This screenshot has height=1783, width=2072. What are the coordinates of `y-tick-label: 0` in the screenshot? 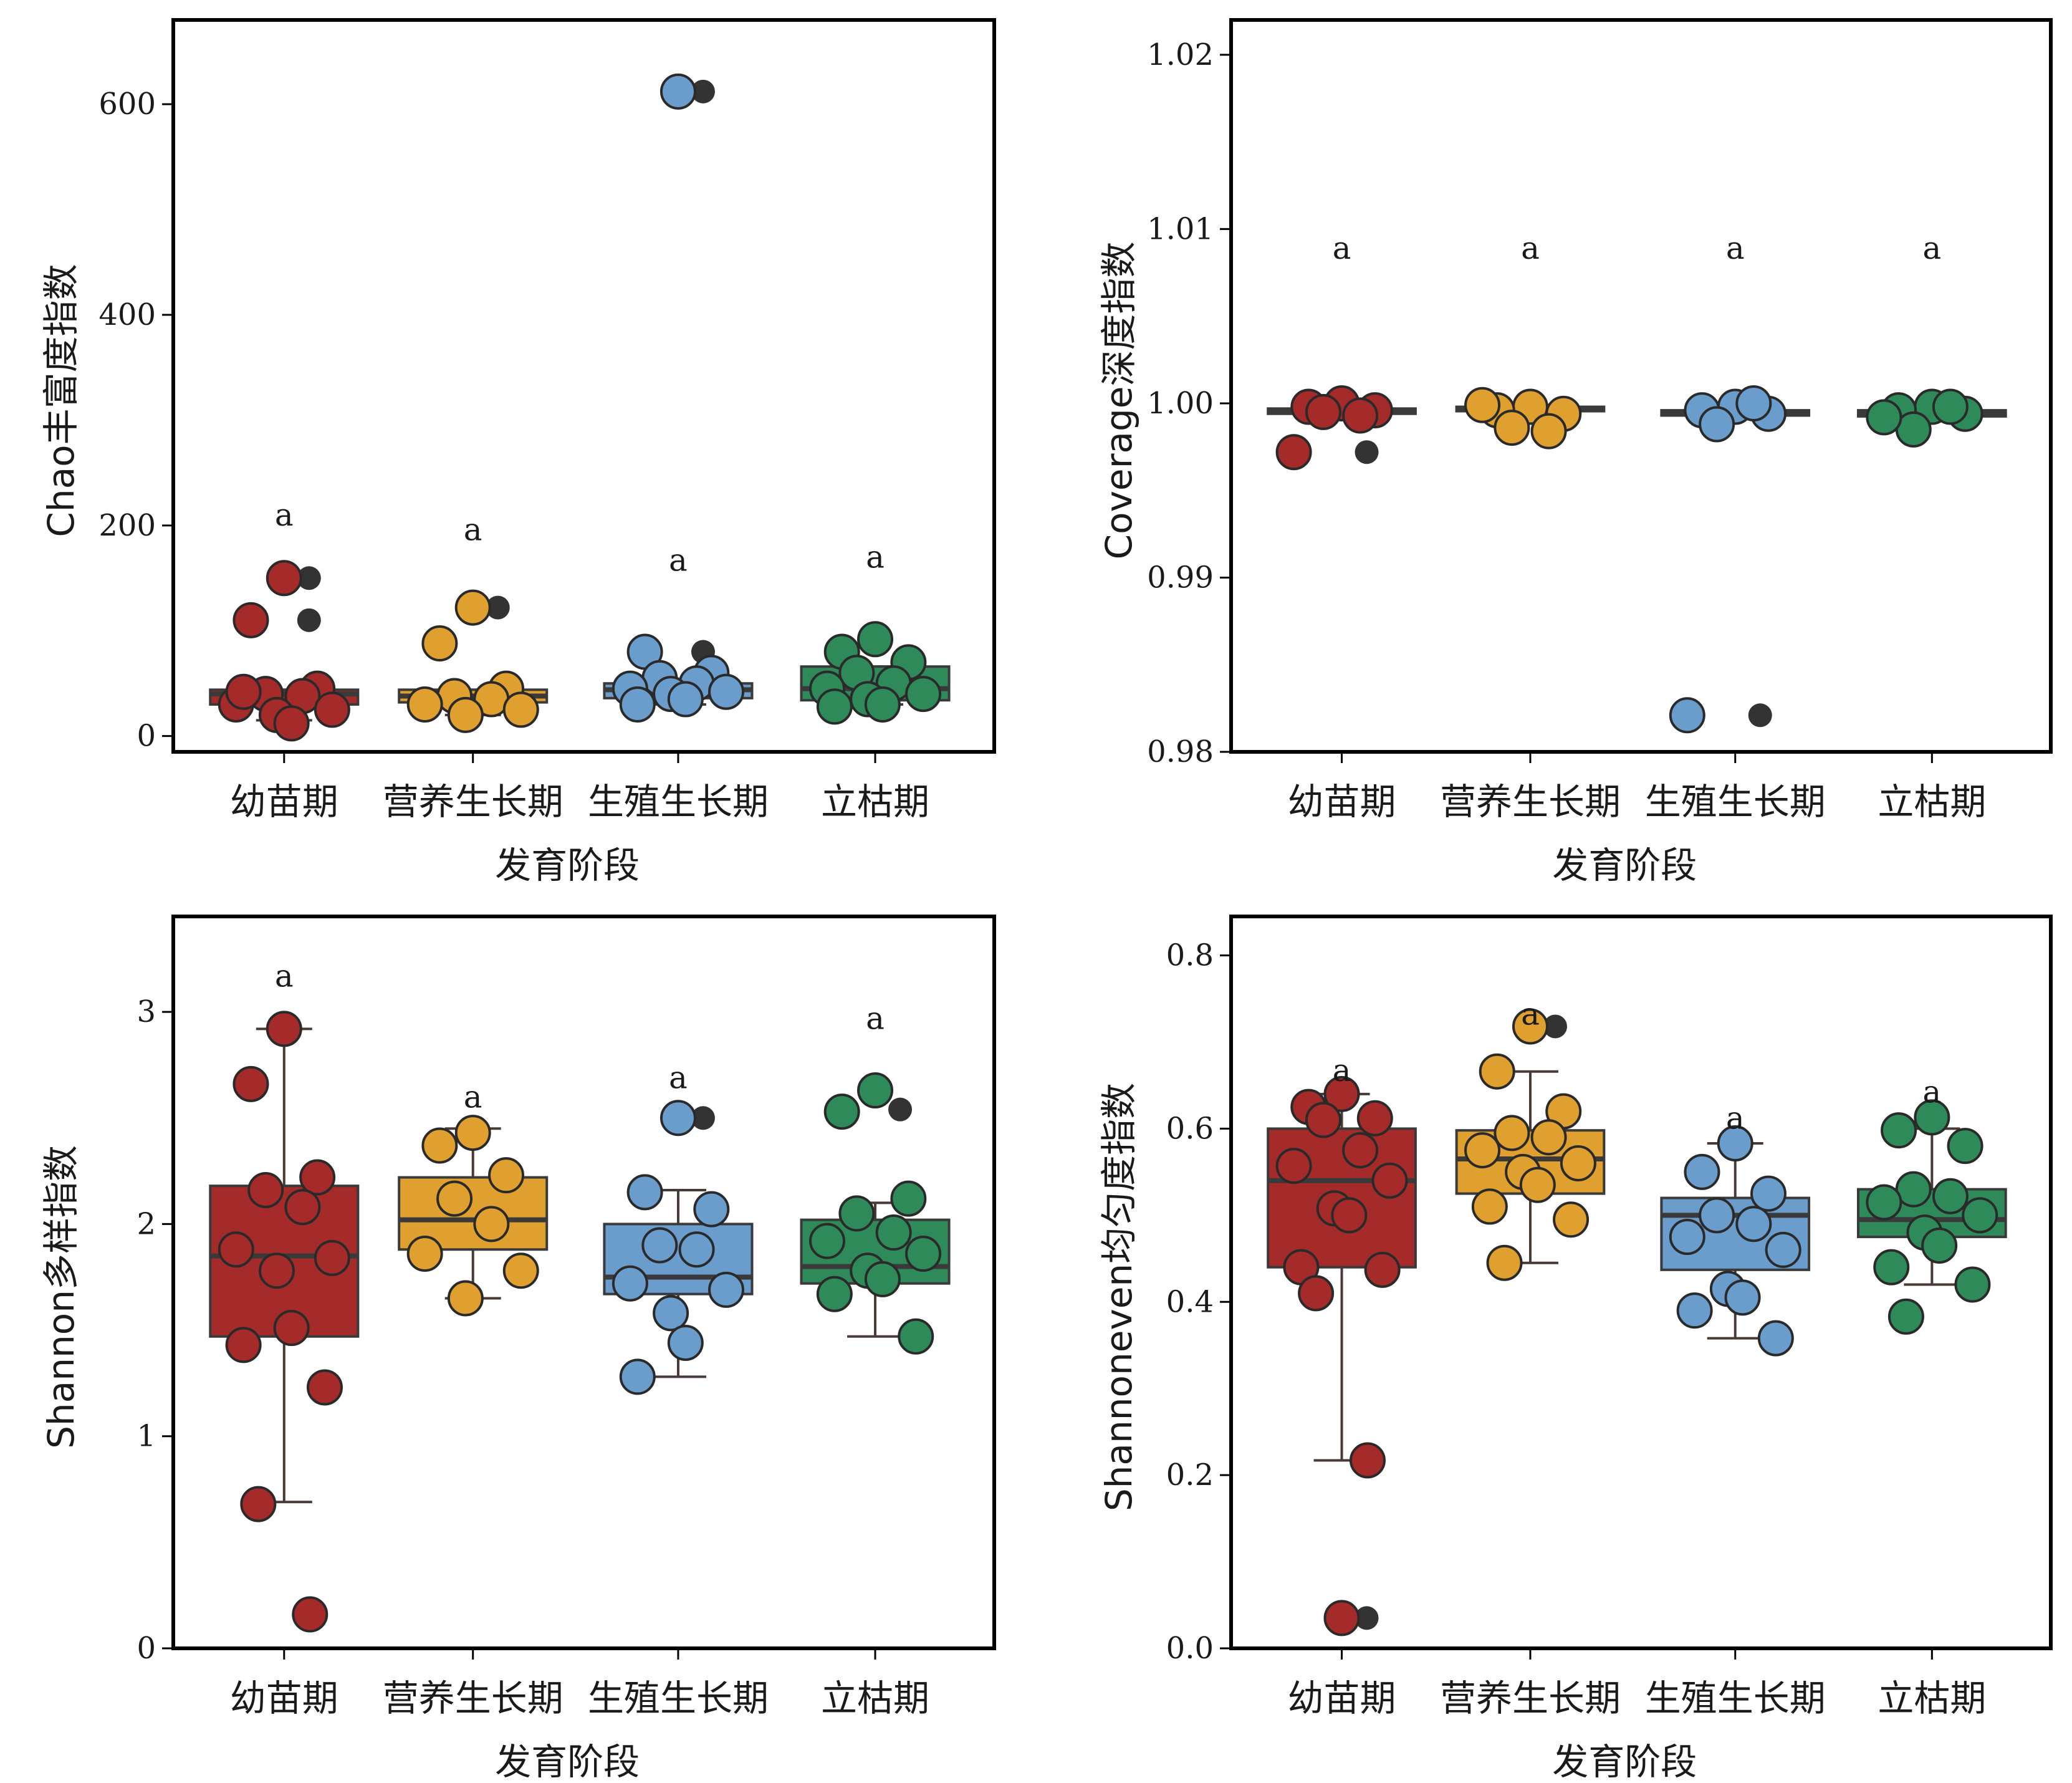 It's located at (146, 736).